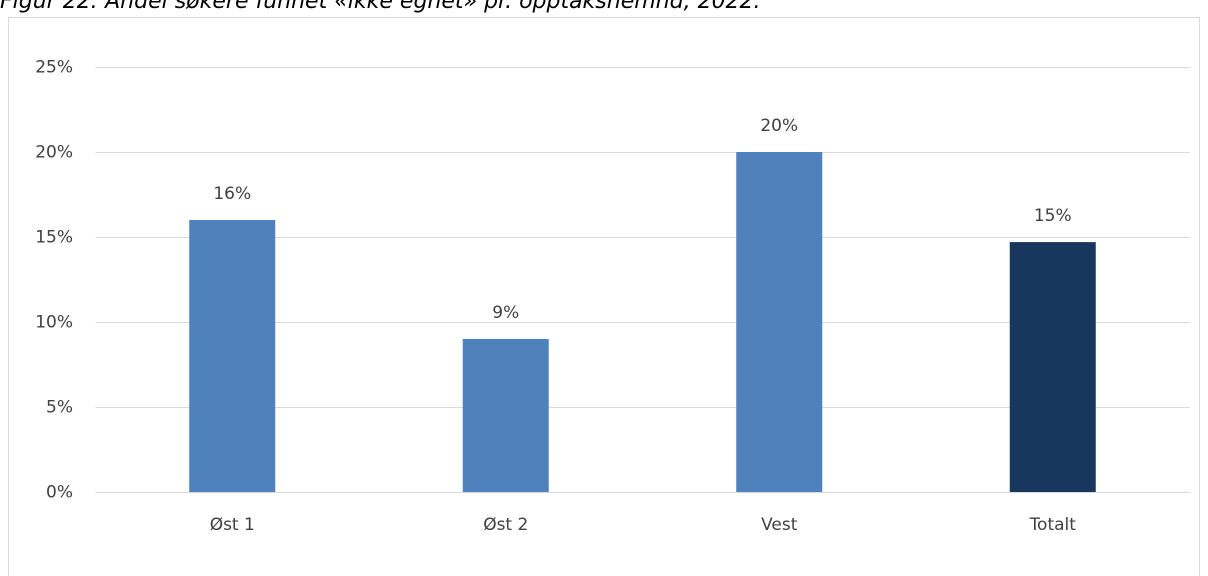  What do you see at coordinates (779, 525) in the screenshot?
I see `x-tick-label: Vest` at bounding box center [779, 525].